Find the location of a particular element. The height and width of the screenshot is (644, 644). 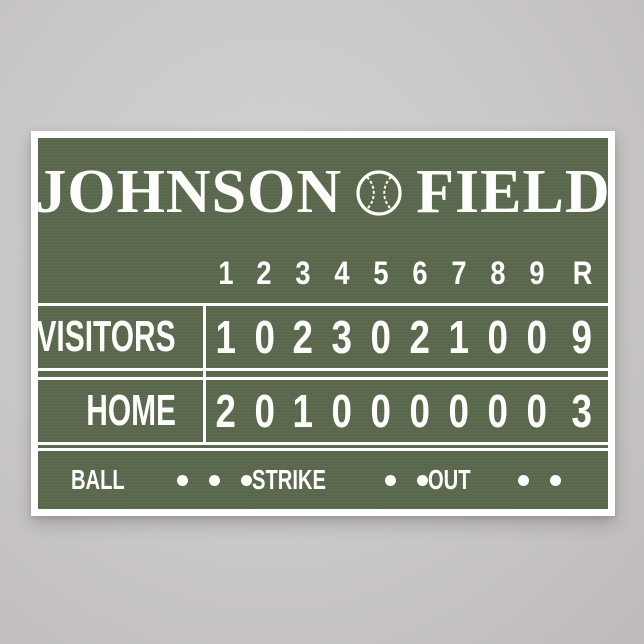

strike-label: STRIKE is located at coordinates (288, 479).